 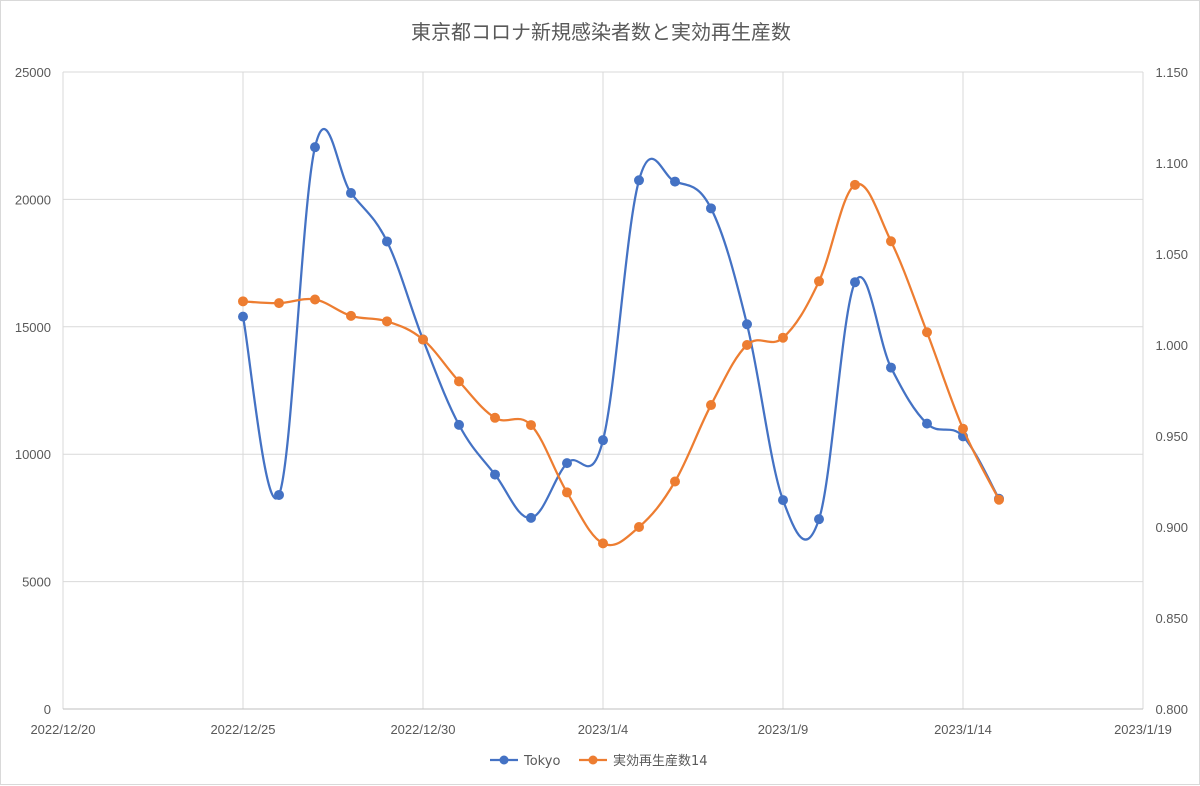 What do you see at coordinates (1171, 345) in the screenshot?
I see `right-tick-label: 1.000` at bounding box center [1171, 345].